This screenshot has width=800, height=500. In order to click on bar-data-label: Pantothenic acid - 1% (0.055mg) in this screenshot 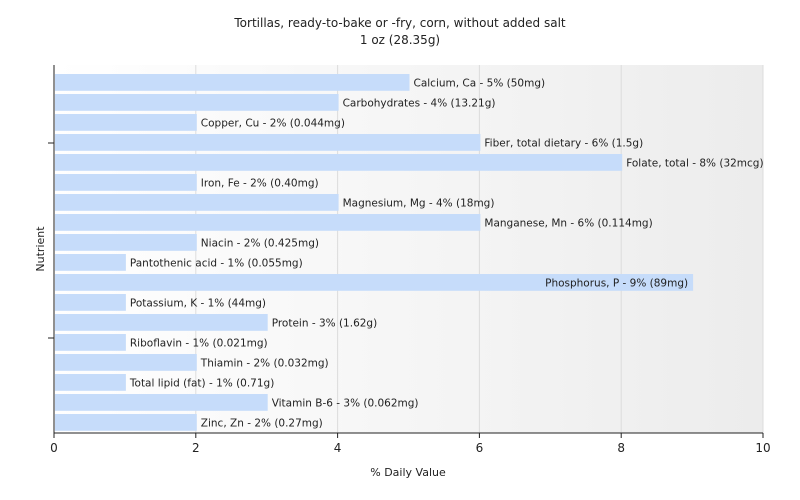, I will do `click(216, 263)`.